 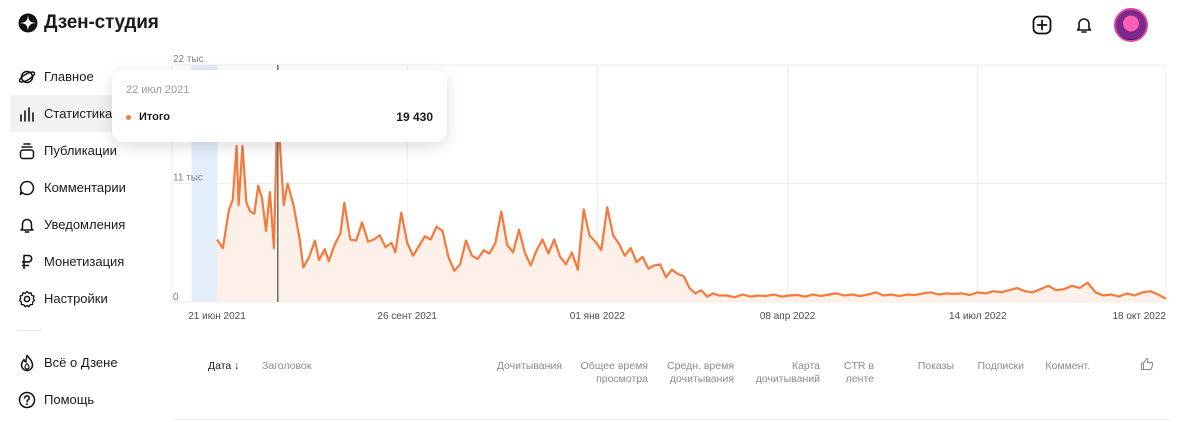 I want to click on column-comments: Коммент., so click(x=1067, y=366).